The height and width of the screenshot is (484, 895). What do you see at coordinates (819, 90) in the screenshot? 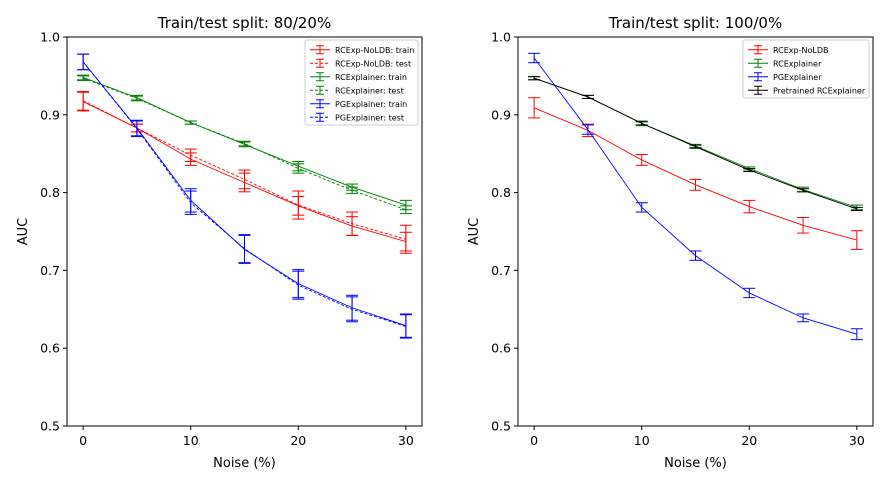
I see `legend-label: Pretrained RCExplainer` at bounding box center [819, 90].